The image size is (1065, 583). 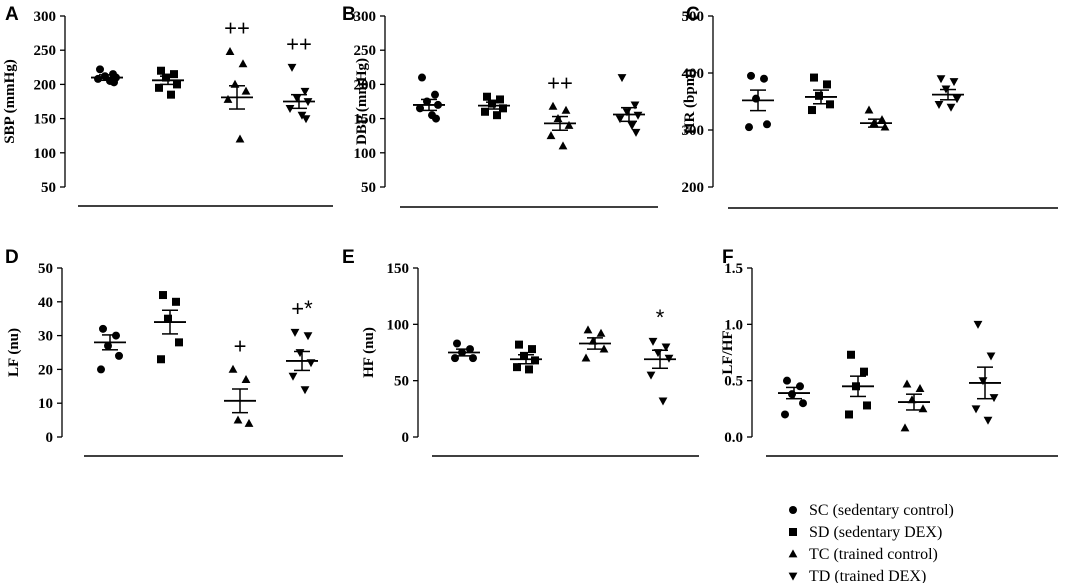 I want to click on legend-entry-td: TD (trained DEX), so click(x=857, y=575).